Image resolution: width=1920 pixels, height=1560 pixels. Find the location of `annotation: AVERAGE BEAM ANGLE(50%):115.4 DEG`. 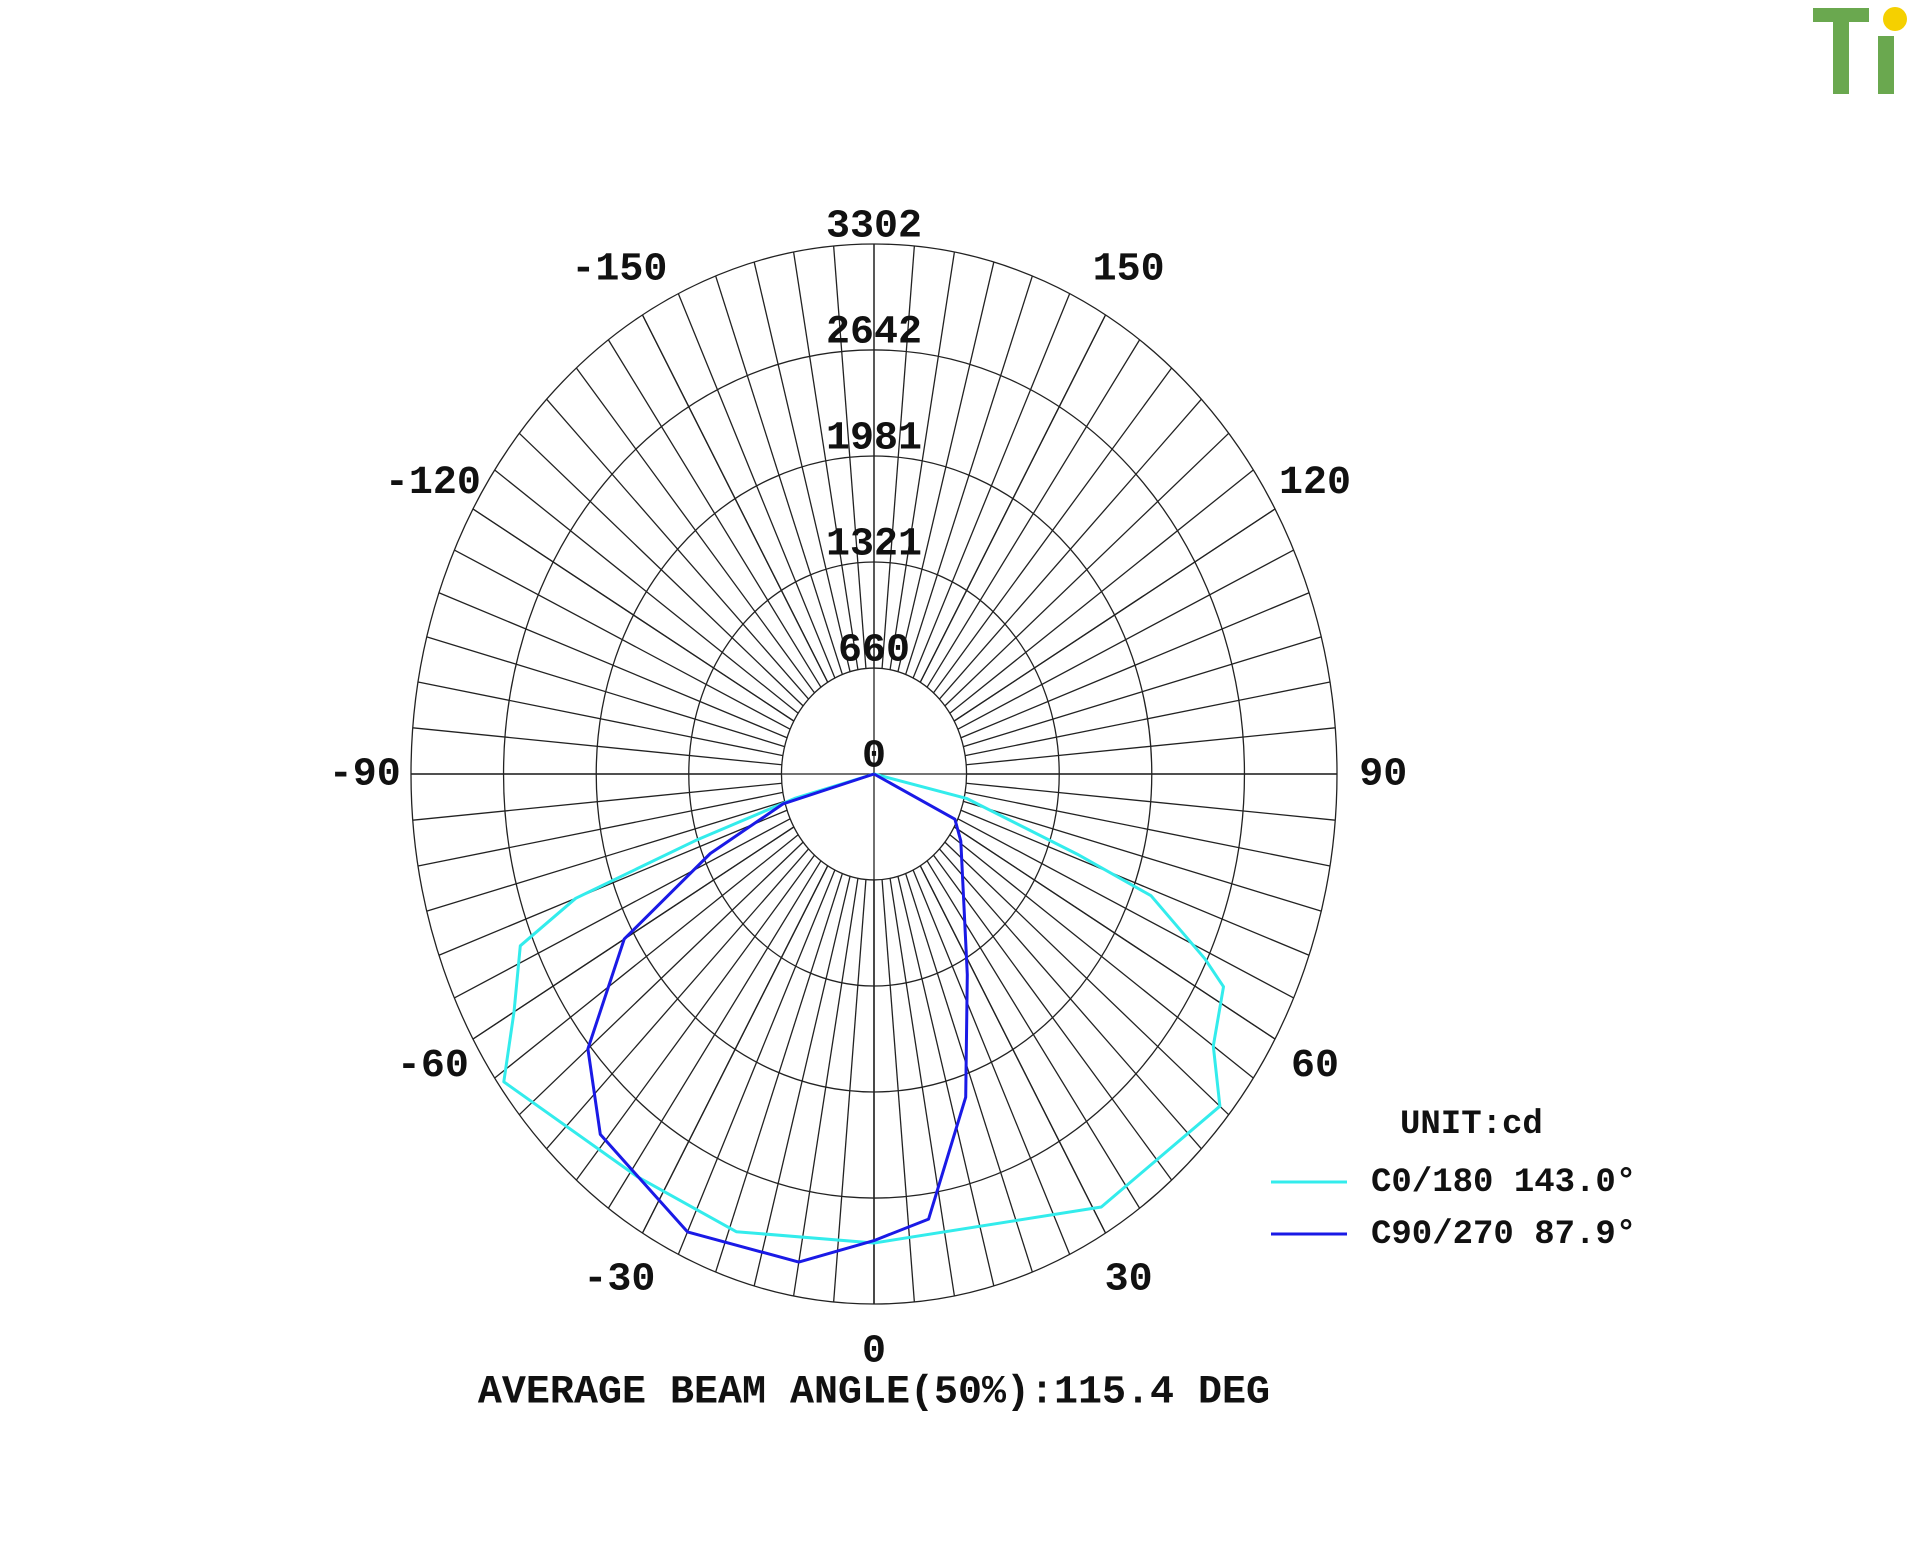

annotation: AVERAGE BEAM ANGLE(50%):115.4 DEG is located at coordinates (874, 1393).